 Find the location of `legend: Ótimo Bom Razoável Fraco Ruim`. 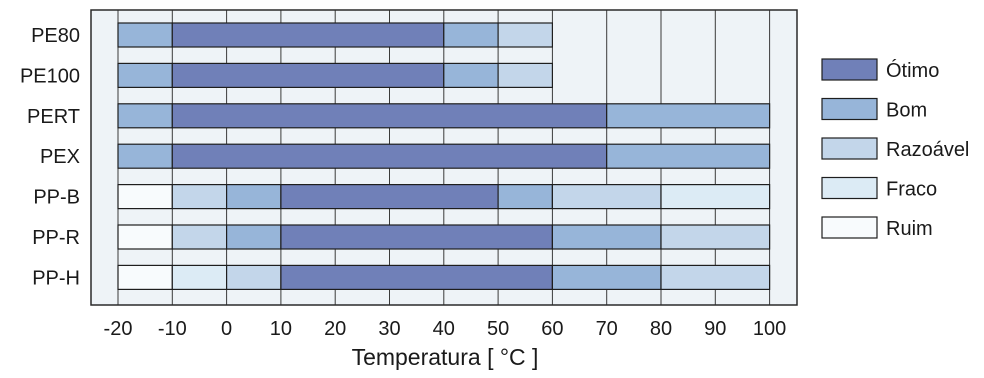

legend: Ótimo Bom Razoável Fraco Ruim is located at coordinates (895, 149).